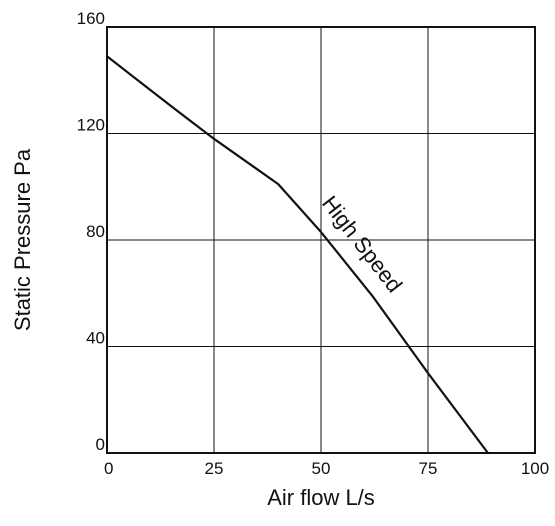  Describe the element at coordinates (535, 468) in the screenshot. I see `x-tick-label: 100` at that location.